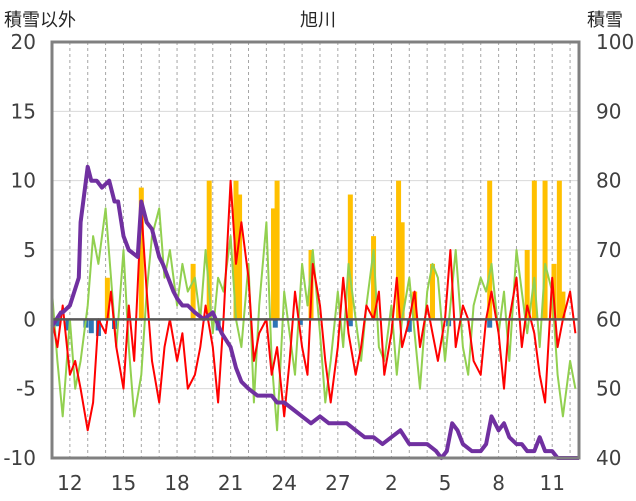 The image size is (636, 501). I want to click on right-tick-label: 60, so click(608, 319).